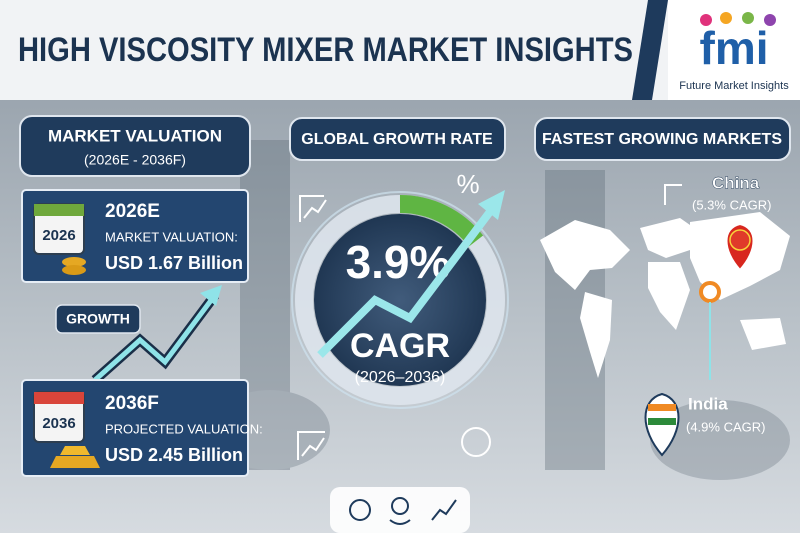 The image size is (800, 533). Describe the element at coordinates (184, 428) in the screenshot. I see `card-label: PROJECTED VALUATION:` at that location.